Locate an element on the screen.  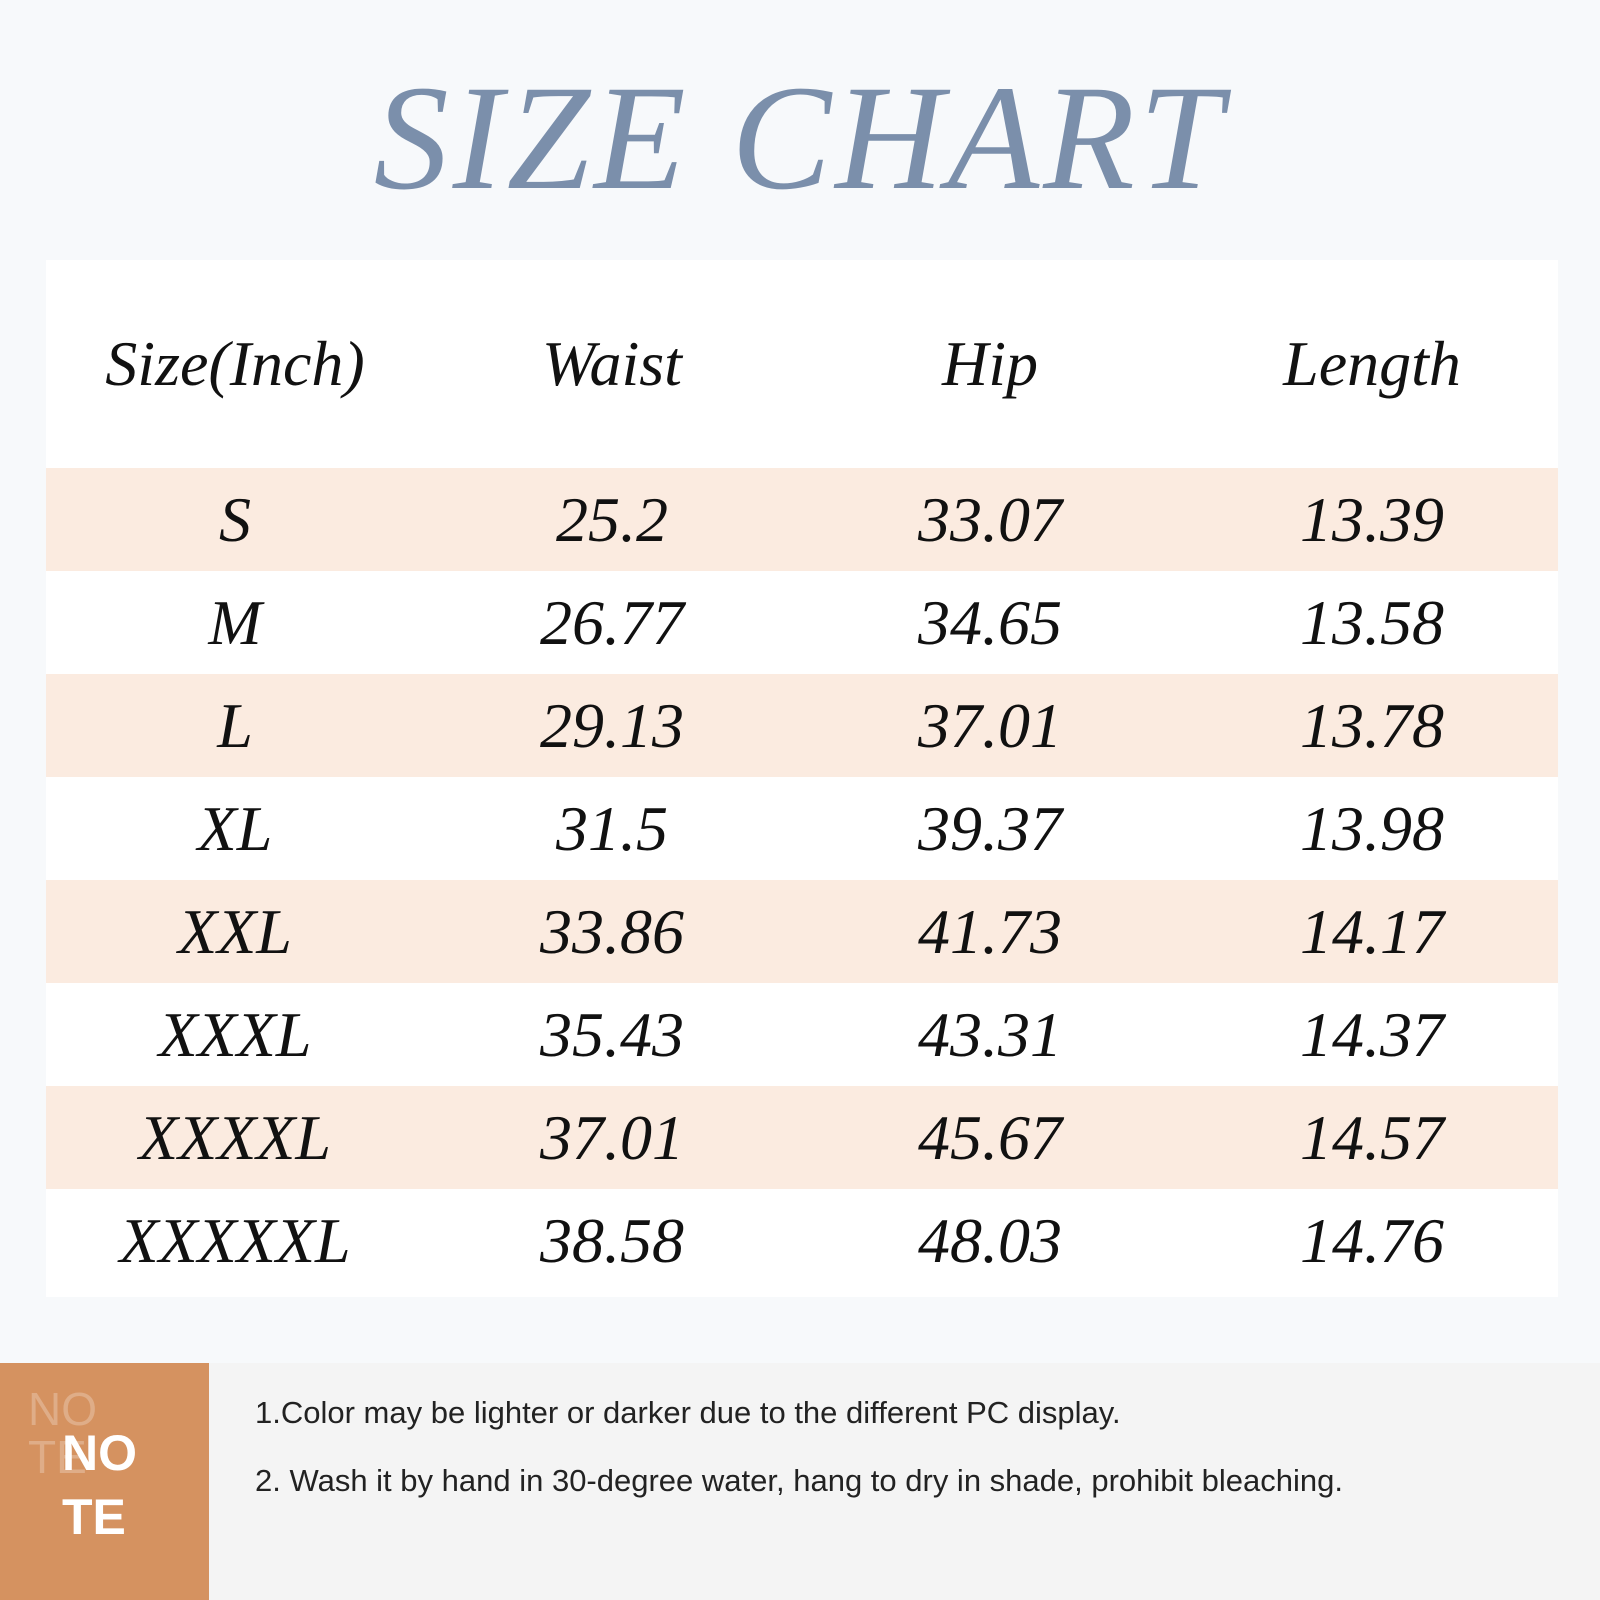
table-cell: XXL is located at coordinates (235, 931).